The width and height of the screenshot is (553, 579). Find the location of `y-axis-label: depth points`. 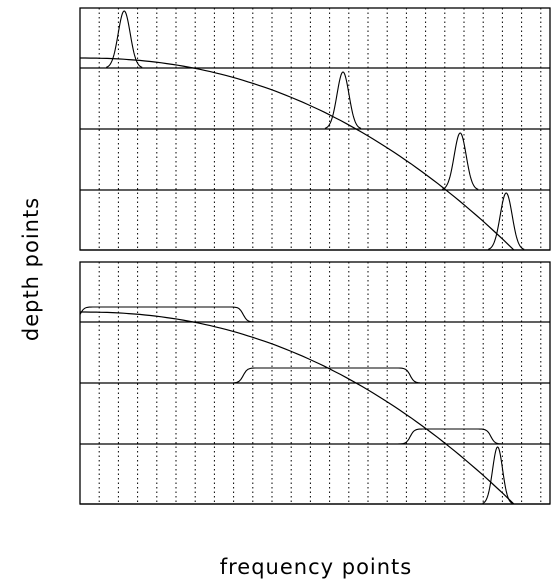

y-axis-label: depth points is located at coordinates (31, 269).